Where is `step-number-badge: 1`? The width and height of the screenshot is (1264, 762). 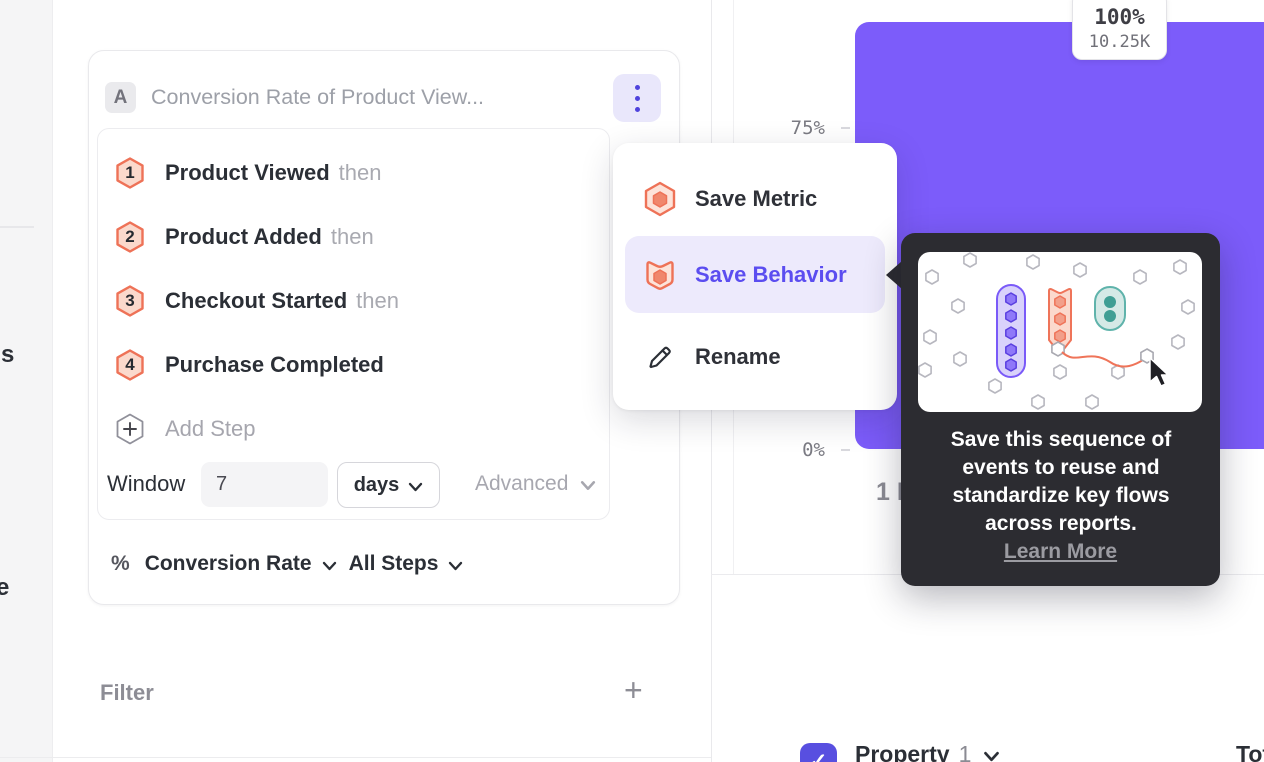
step-number-badge: 1 is located at coordinates (130, 173).